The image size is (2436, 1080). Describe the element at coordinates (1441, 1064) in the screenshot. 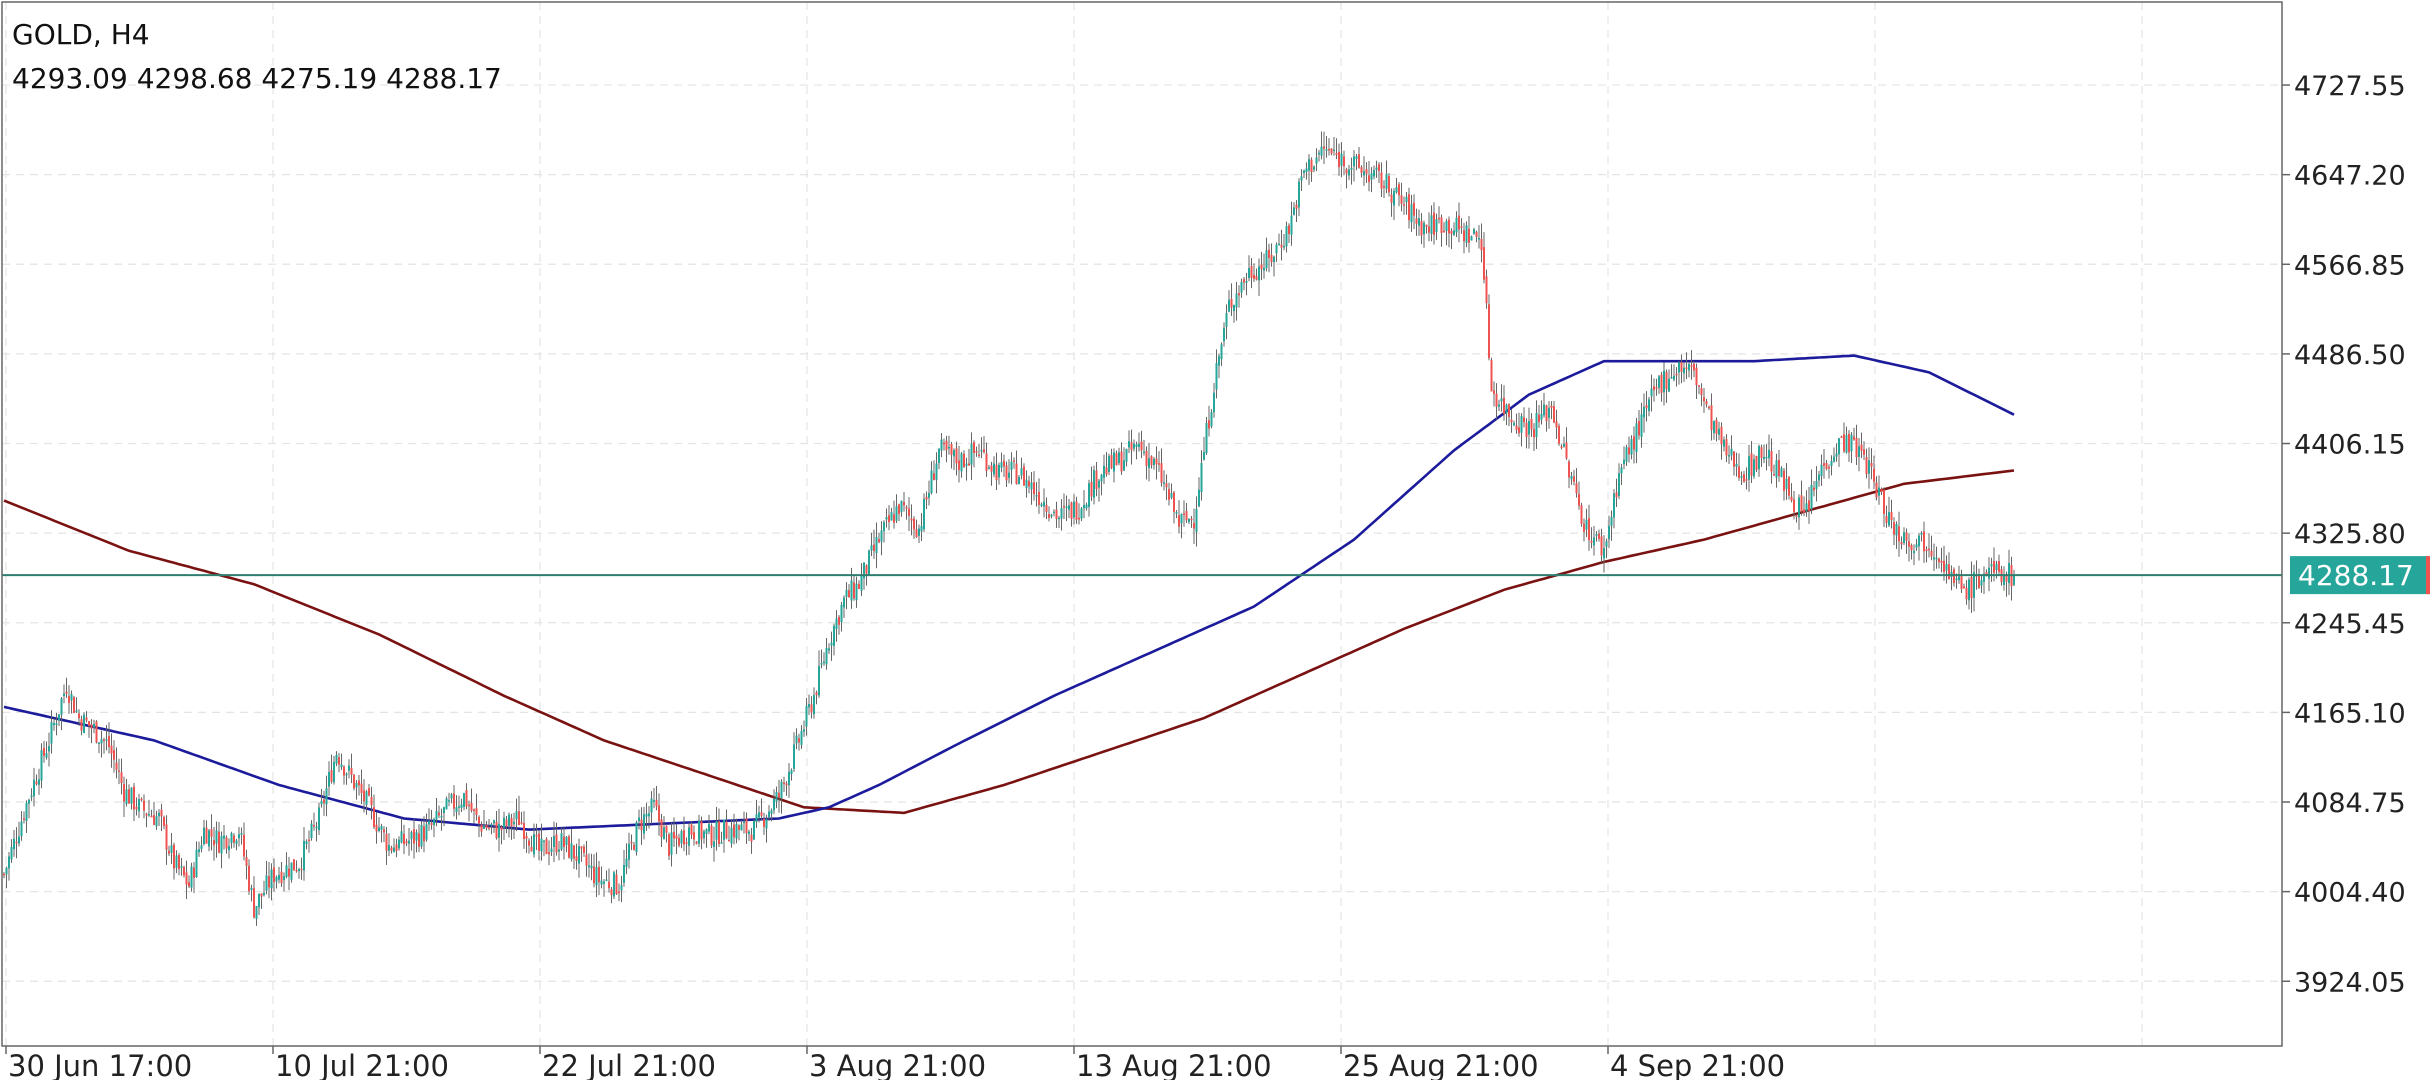

I see `x-tick-label: 25 Aug 21:00` at that location.